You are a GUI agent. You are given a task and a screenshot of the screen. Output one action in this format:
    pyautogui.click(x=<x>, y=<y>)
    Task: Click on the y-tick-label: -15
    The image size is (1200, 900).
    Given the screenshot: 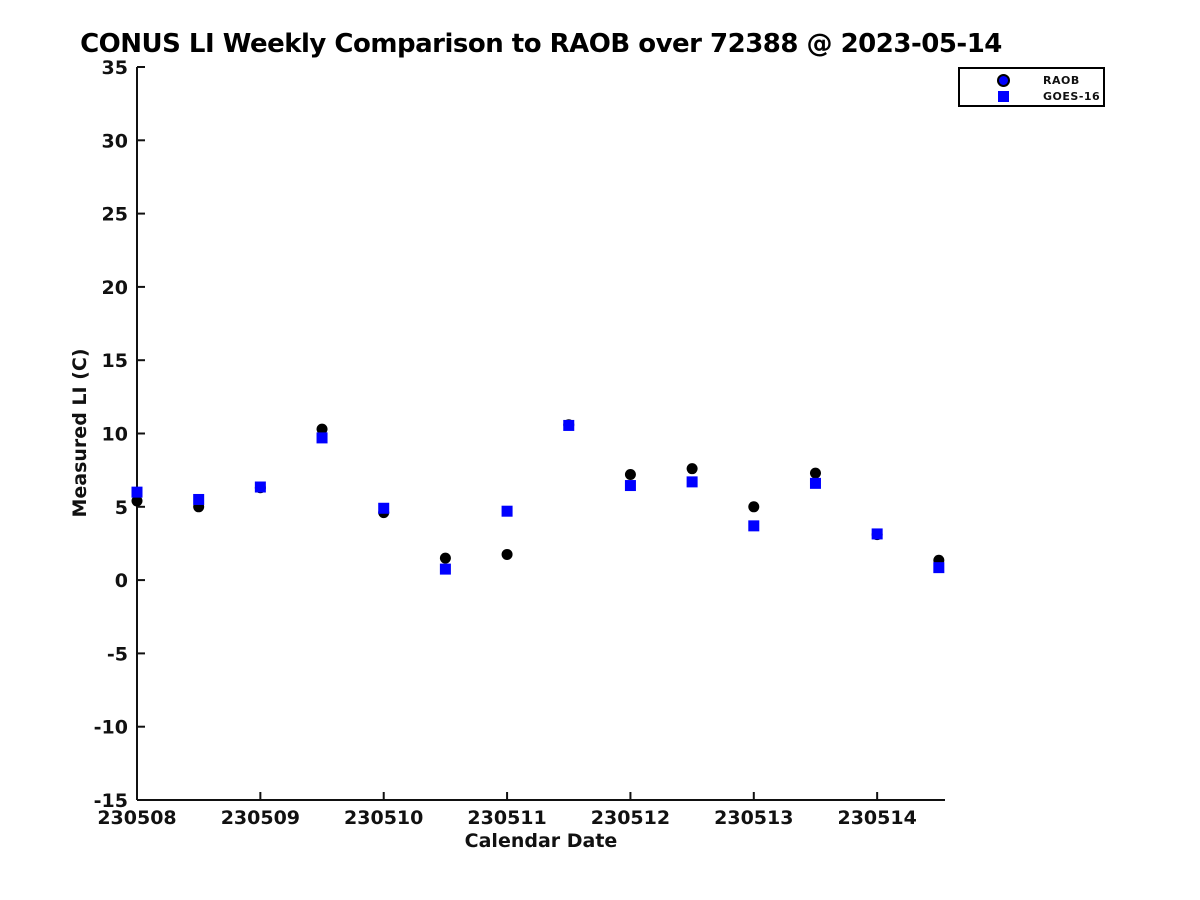 What is the action you would take?
    pyautogui.click(x=111, y=801)
    